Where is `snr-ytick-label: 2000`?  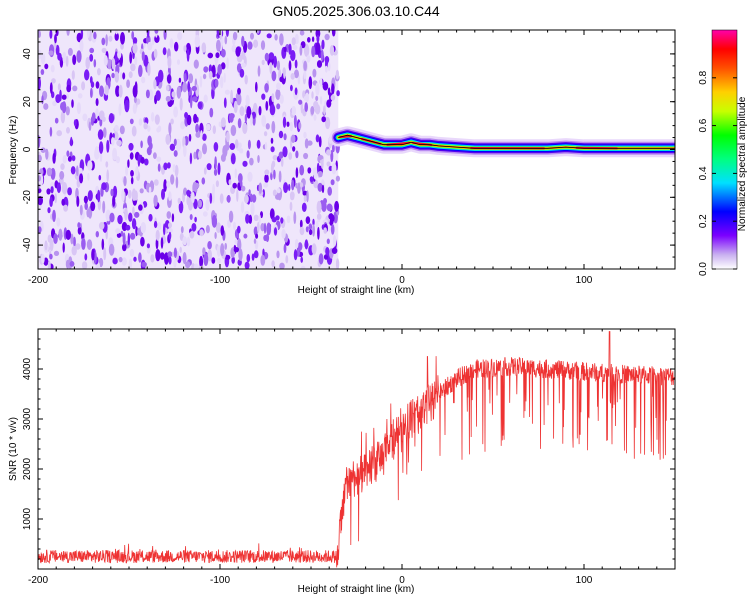
snr-ytick-label: 2000 is located at coordinates (27, 468).